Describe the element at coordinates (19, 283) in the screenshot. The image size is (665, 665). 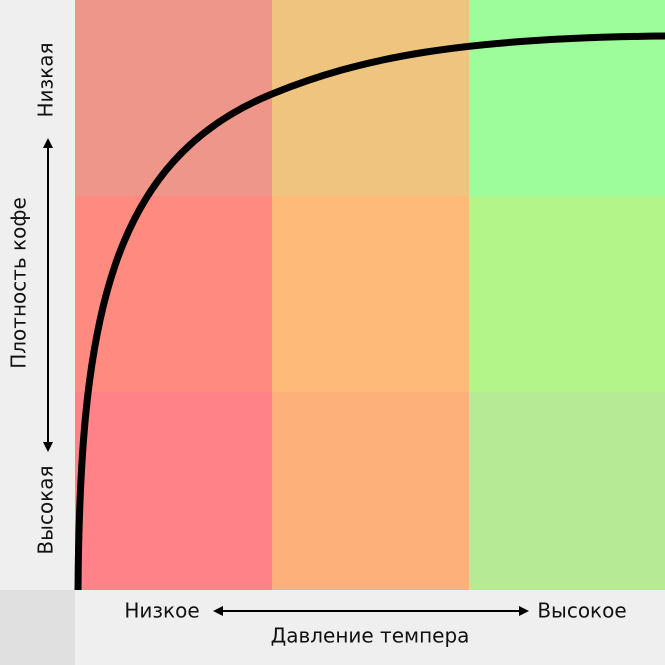
I see `y-axis-label: Плотность кофе` at that location.